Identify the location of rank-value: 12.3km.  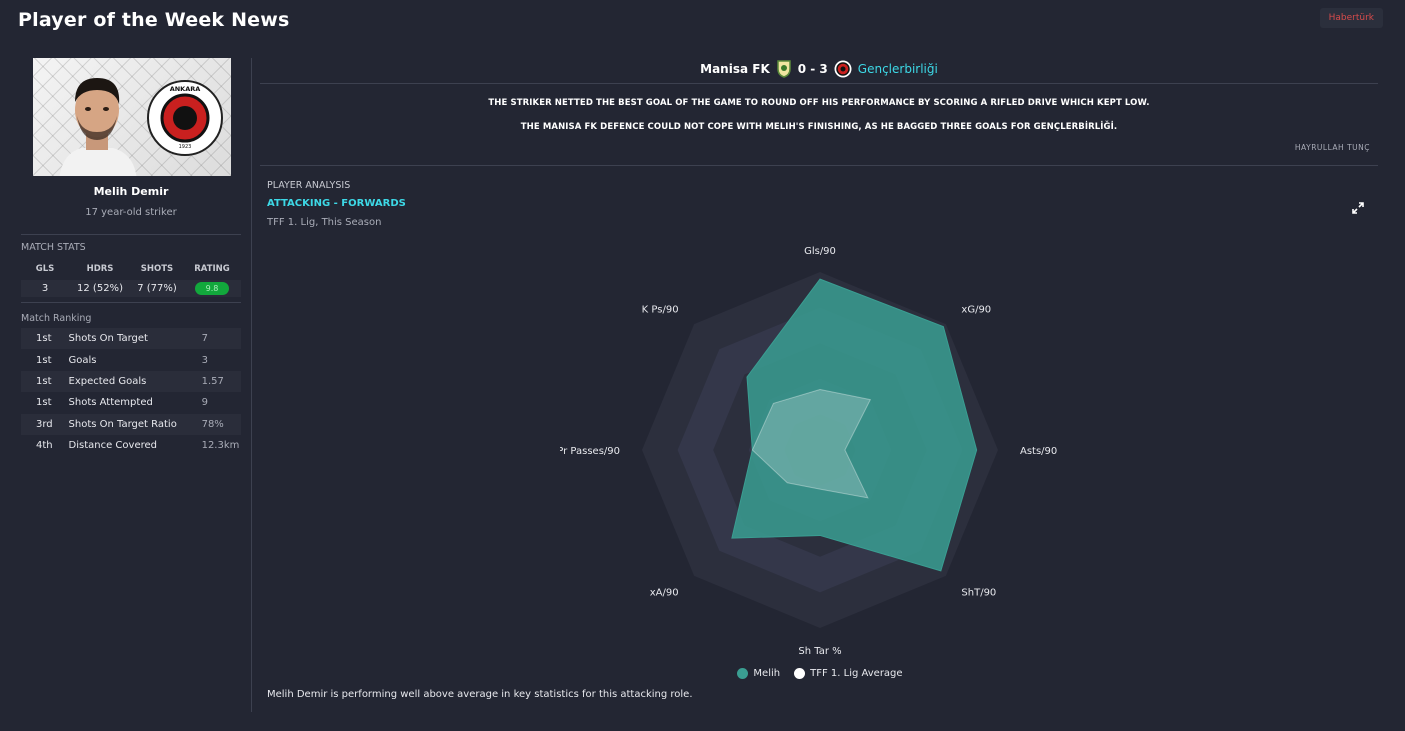
(220, 446).